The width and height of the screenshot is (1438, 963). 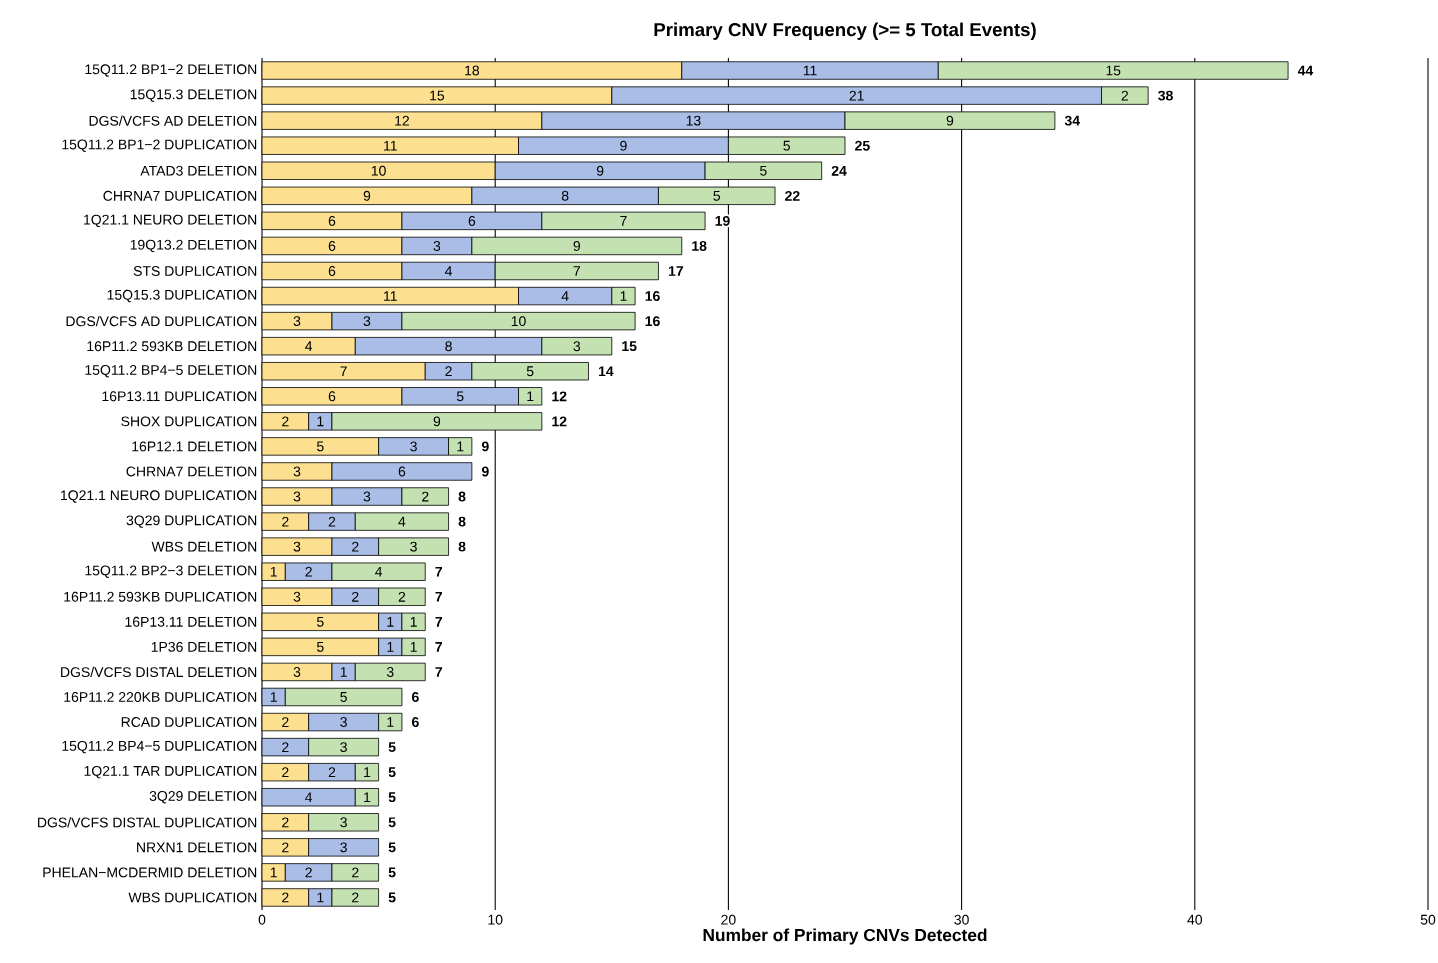 I want to click on y-tick-label: 15Q15.3 DELETION, so click(x=193, y=95).